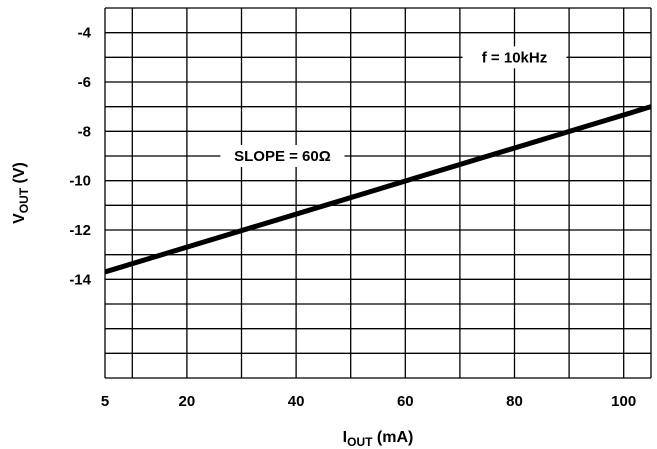  What do you see at coordinates (84, 82) in the screenshot?
I see `y-tick-label: -6` at bounding box center [84, 82].